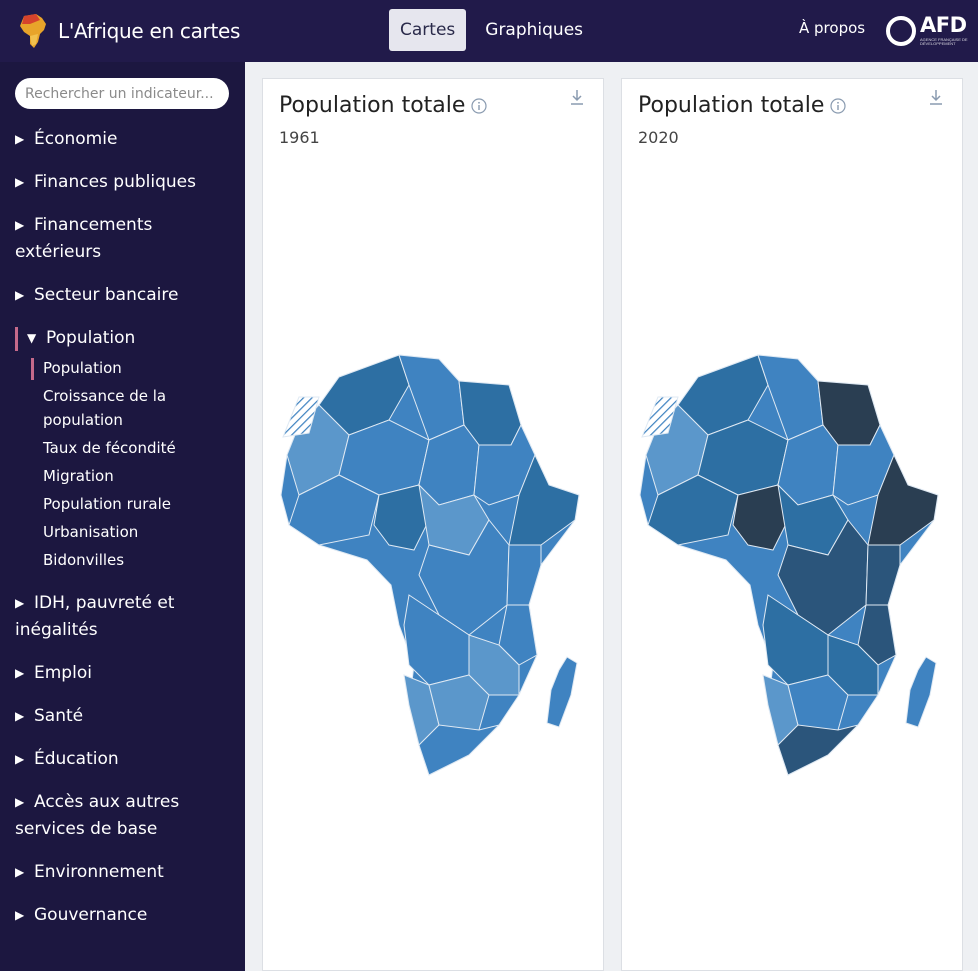 The height and width of the screenshot is (971, 978). Describe the element at coordinates (122, 93) in the screenshot. I see `search-input` at that location.